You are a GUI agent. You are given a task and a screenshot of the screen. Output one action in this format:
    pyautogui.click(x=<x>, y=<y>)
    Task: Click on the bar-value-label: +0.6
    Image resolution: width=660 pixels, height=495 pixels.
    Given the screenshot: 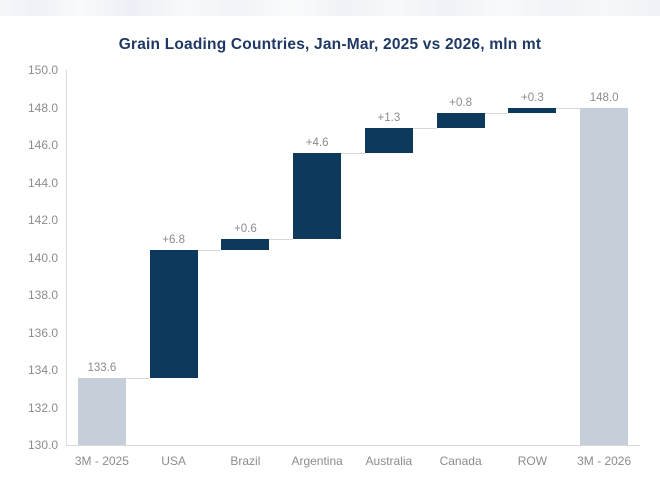 What is the action you would take?
    pyautogui.click(x=245, y=228)
    